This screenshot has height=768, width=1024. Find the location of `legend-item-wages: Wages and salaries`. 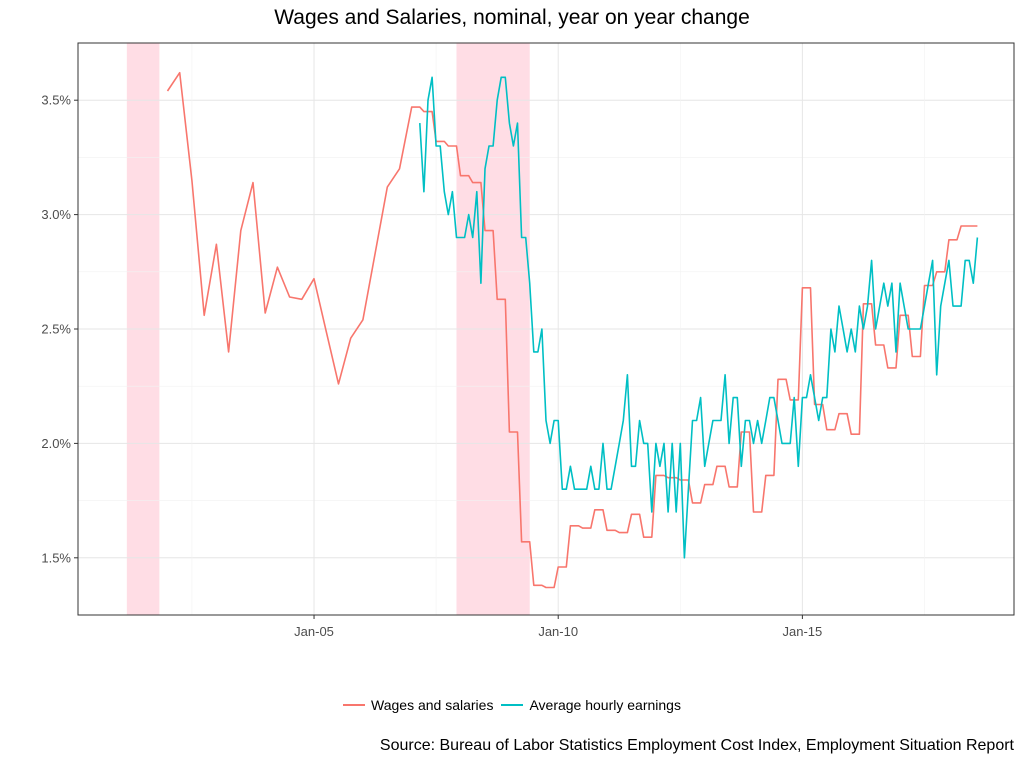

legend-item-wages: Wages and salaries is located at coordinates (418, 705).